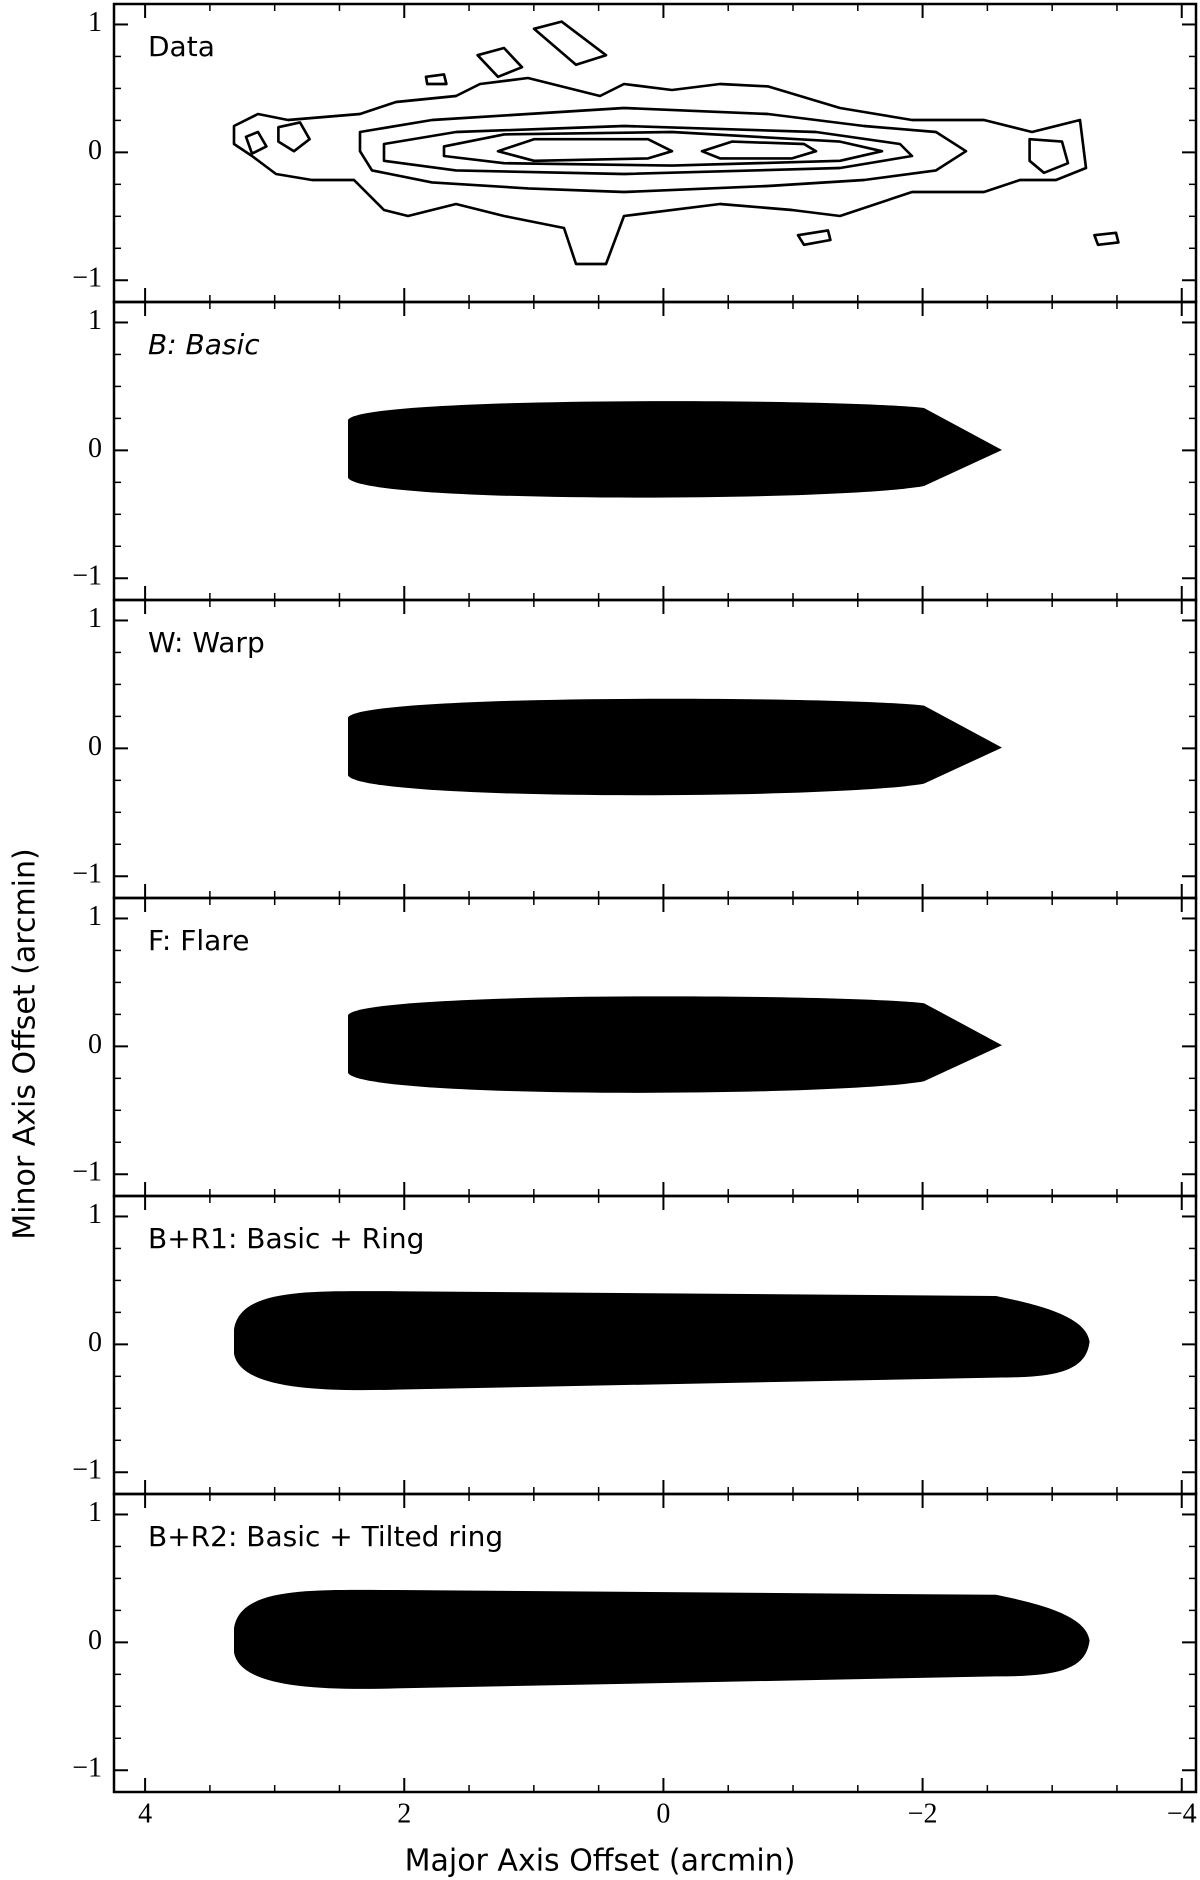 The image size is (1200, 1880). I want to click on panel-title: B: Basic, so click(204, 344).